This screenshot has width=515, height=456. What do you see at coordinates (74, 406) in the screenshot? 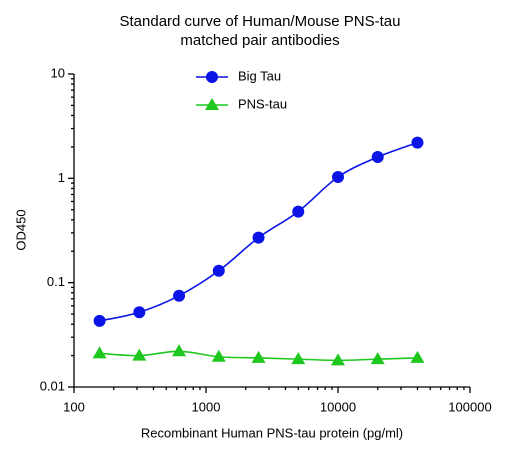
I see `x-tick-label: 100` at bounding box center [74, 406].